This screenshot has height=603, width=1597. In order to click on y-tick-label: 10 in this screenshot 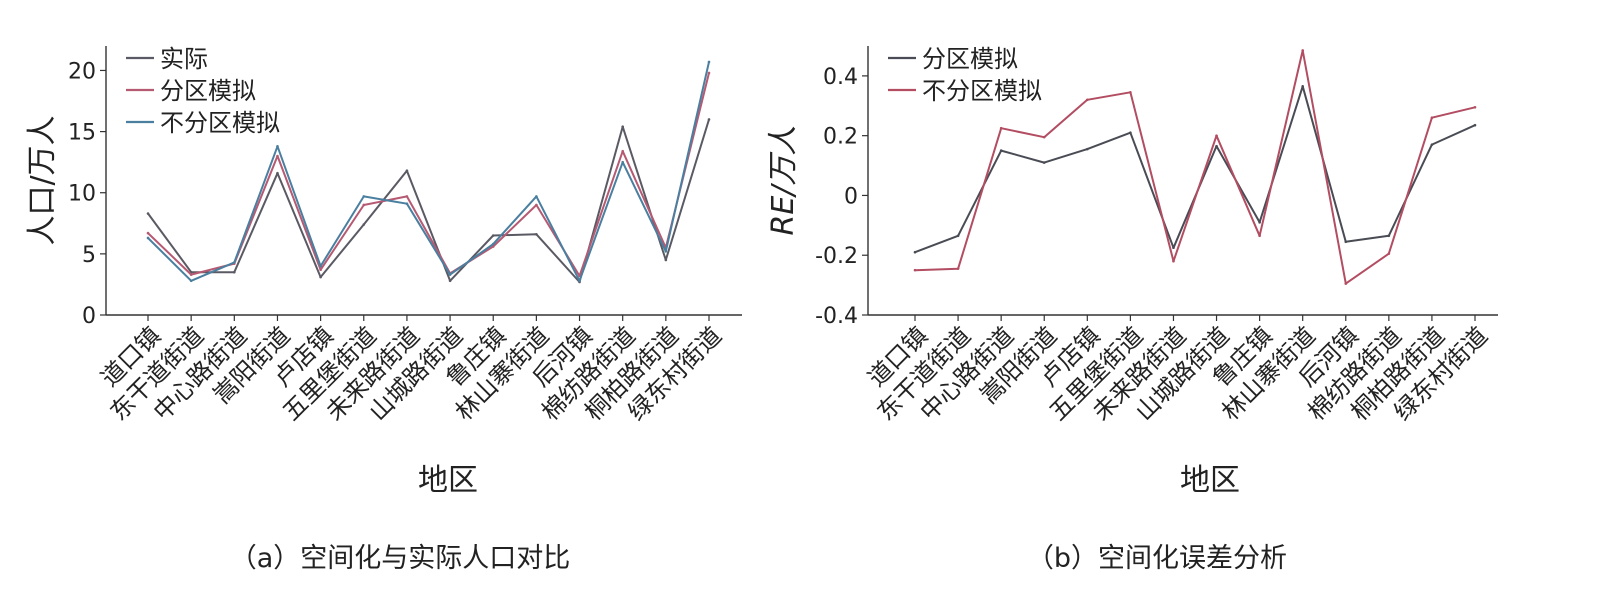, I will do `click(82, 194)`.